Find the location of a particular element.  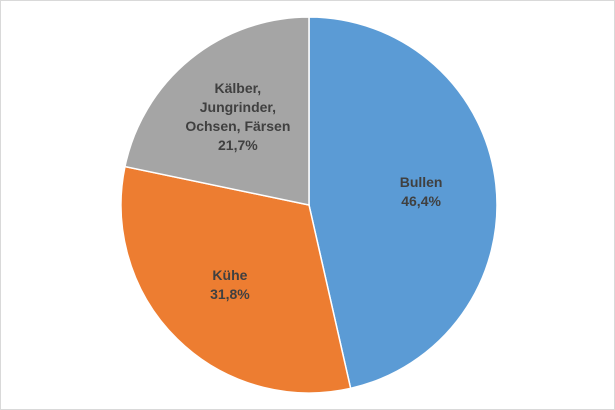

value-label: 46,4% is located at coordinates (421, 201).